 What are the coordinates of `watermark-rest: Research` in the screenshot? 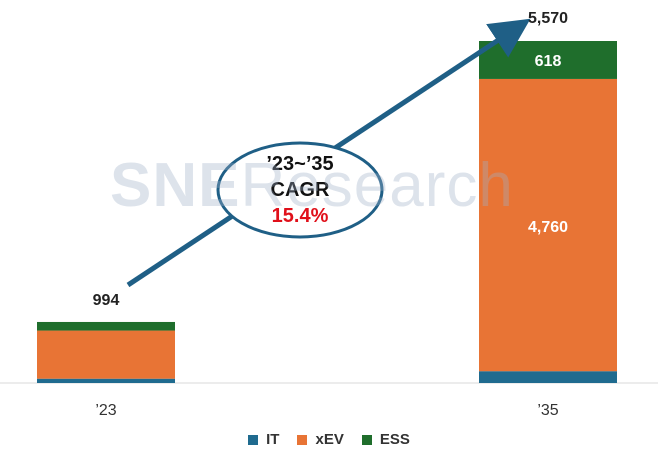 It's located at (377, 185).